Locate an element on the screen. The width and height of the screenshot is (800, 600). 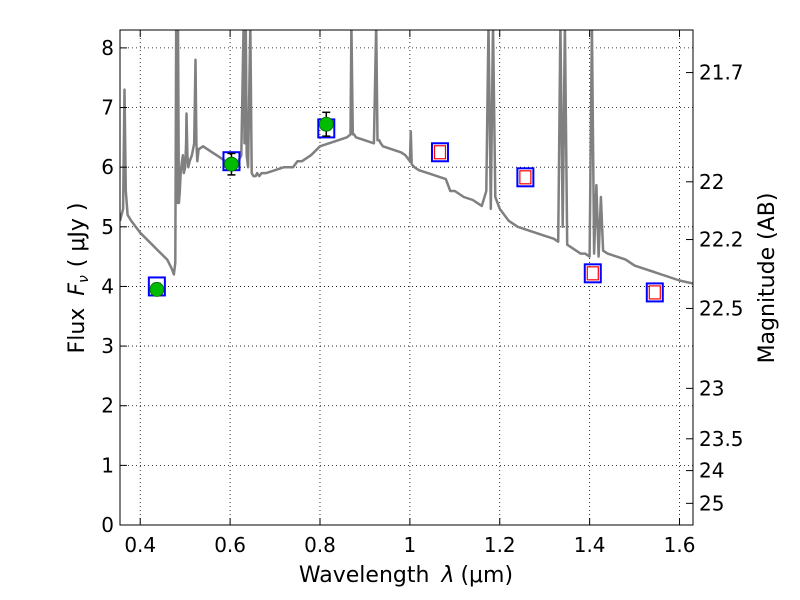
y-axis-label-symbol: F is located at coordinates (77, 289).